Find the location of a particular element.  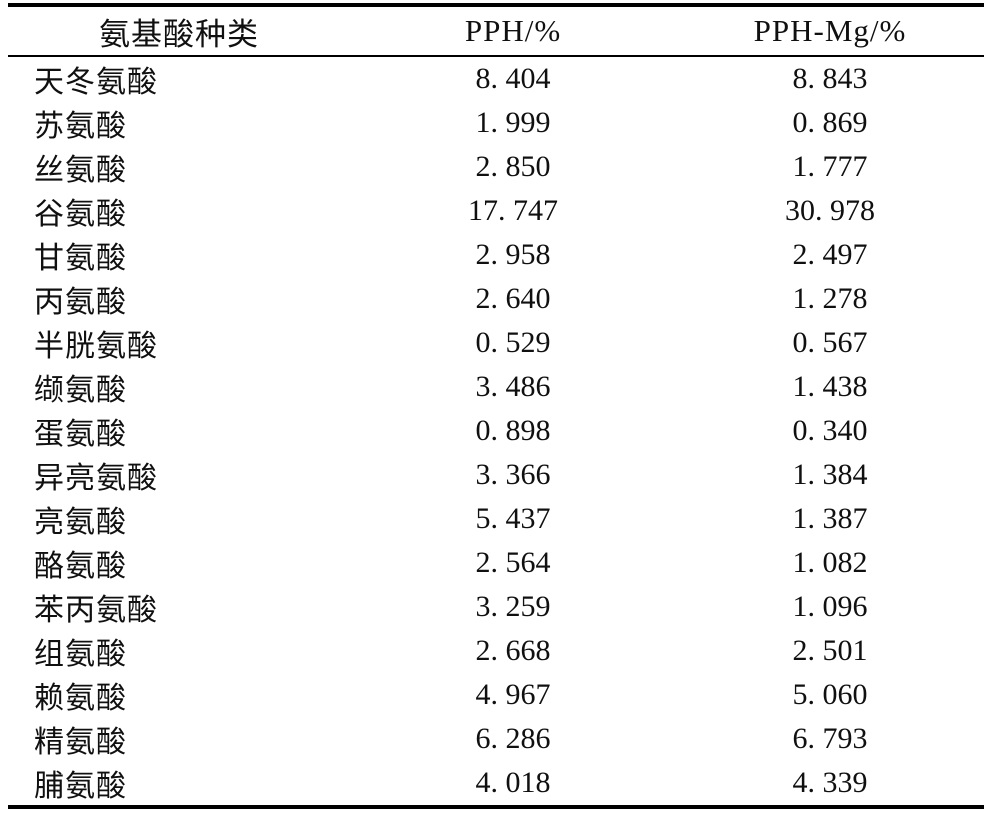

pph-mg-value-cell: 0. 567 is located at coordinates (830, 342).